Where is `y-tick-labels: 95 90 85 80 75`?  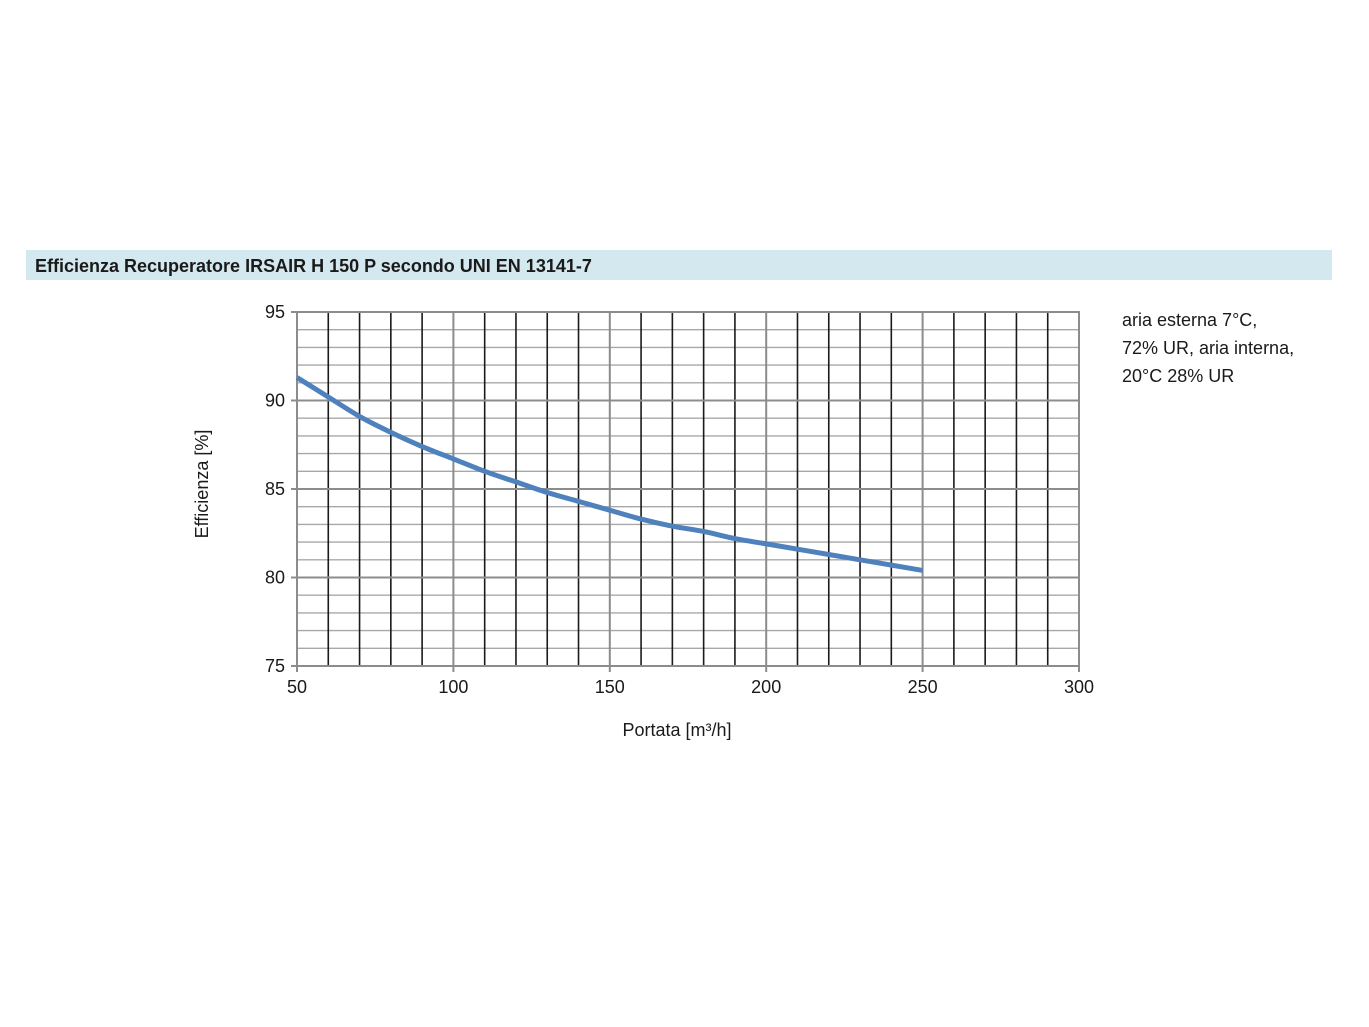
y-tick-labels: 95 90 85 80 75 is located at coordinates (275, 489).